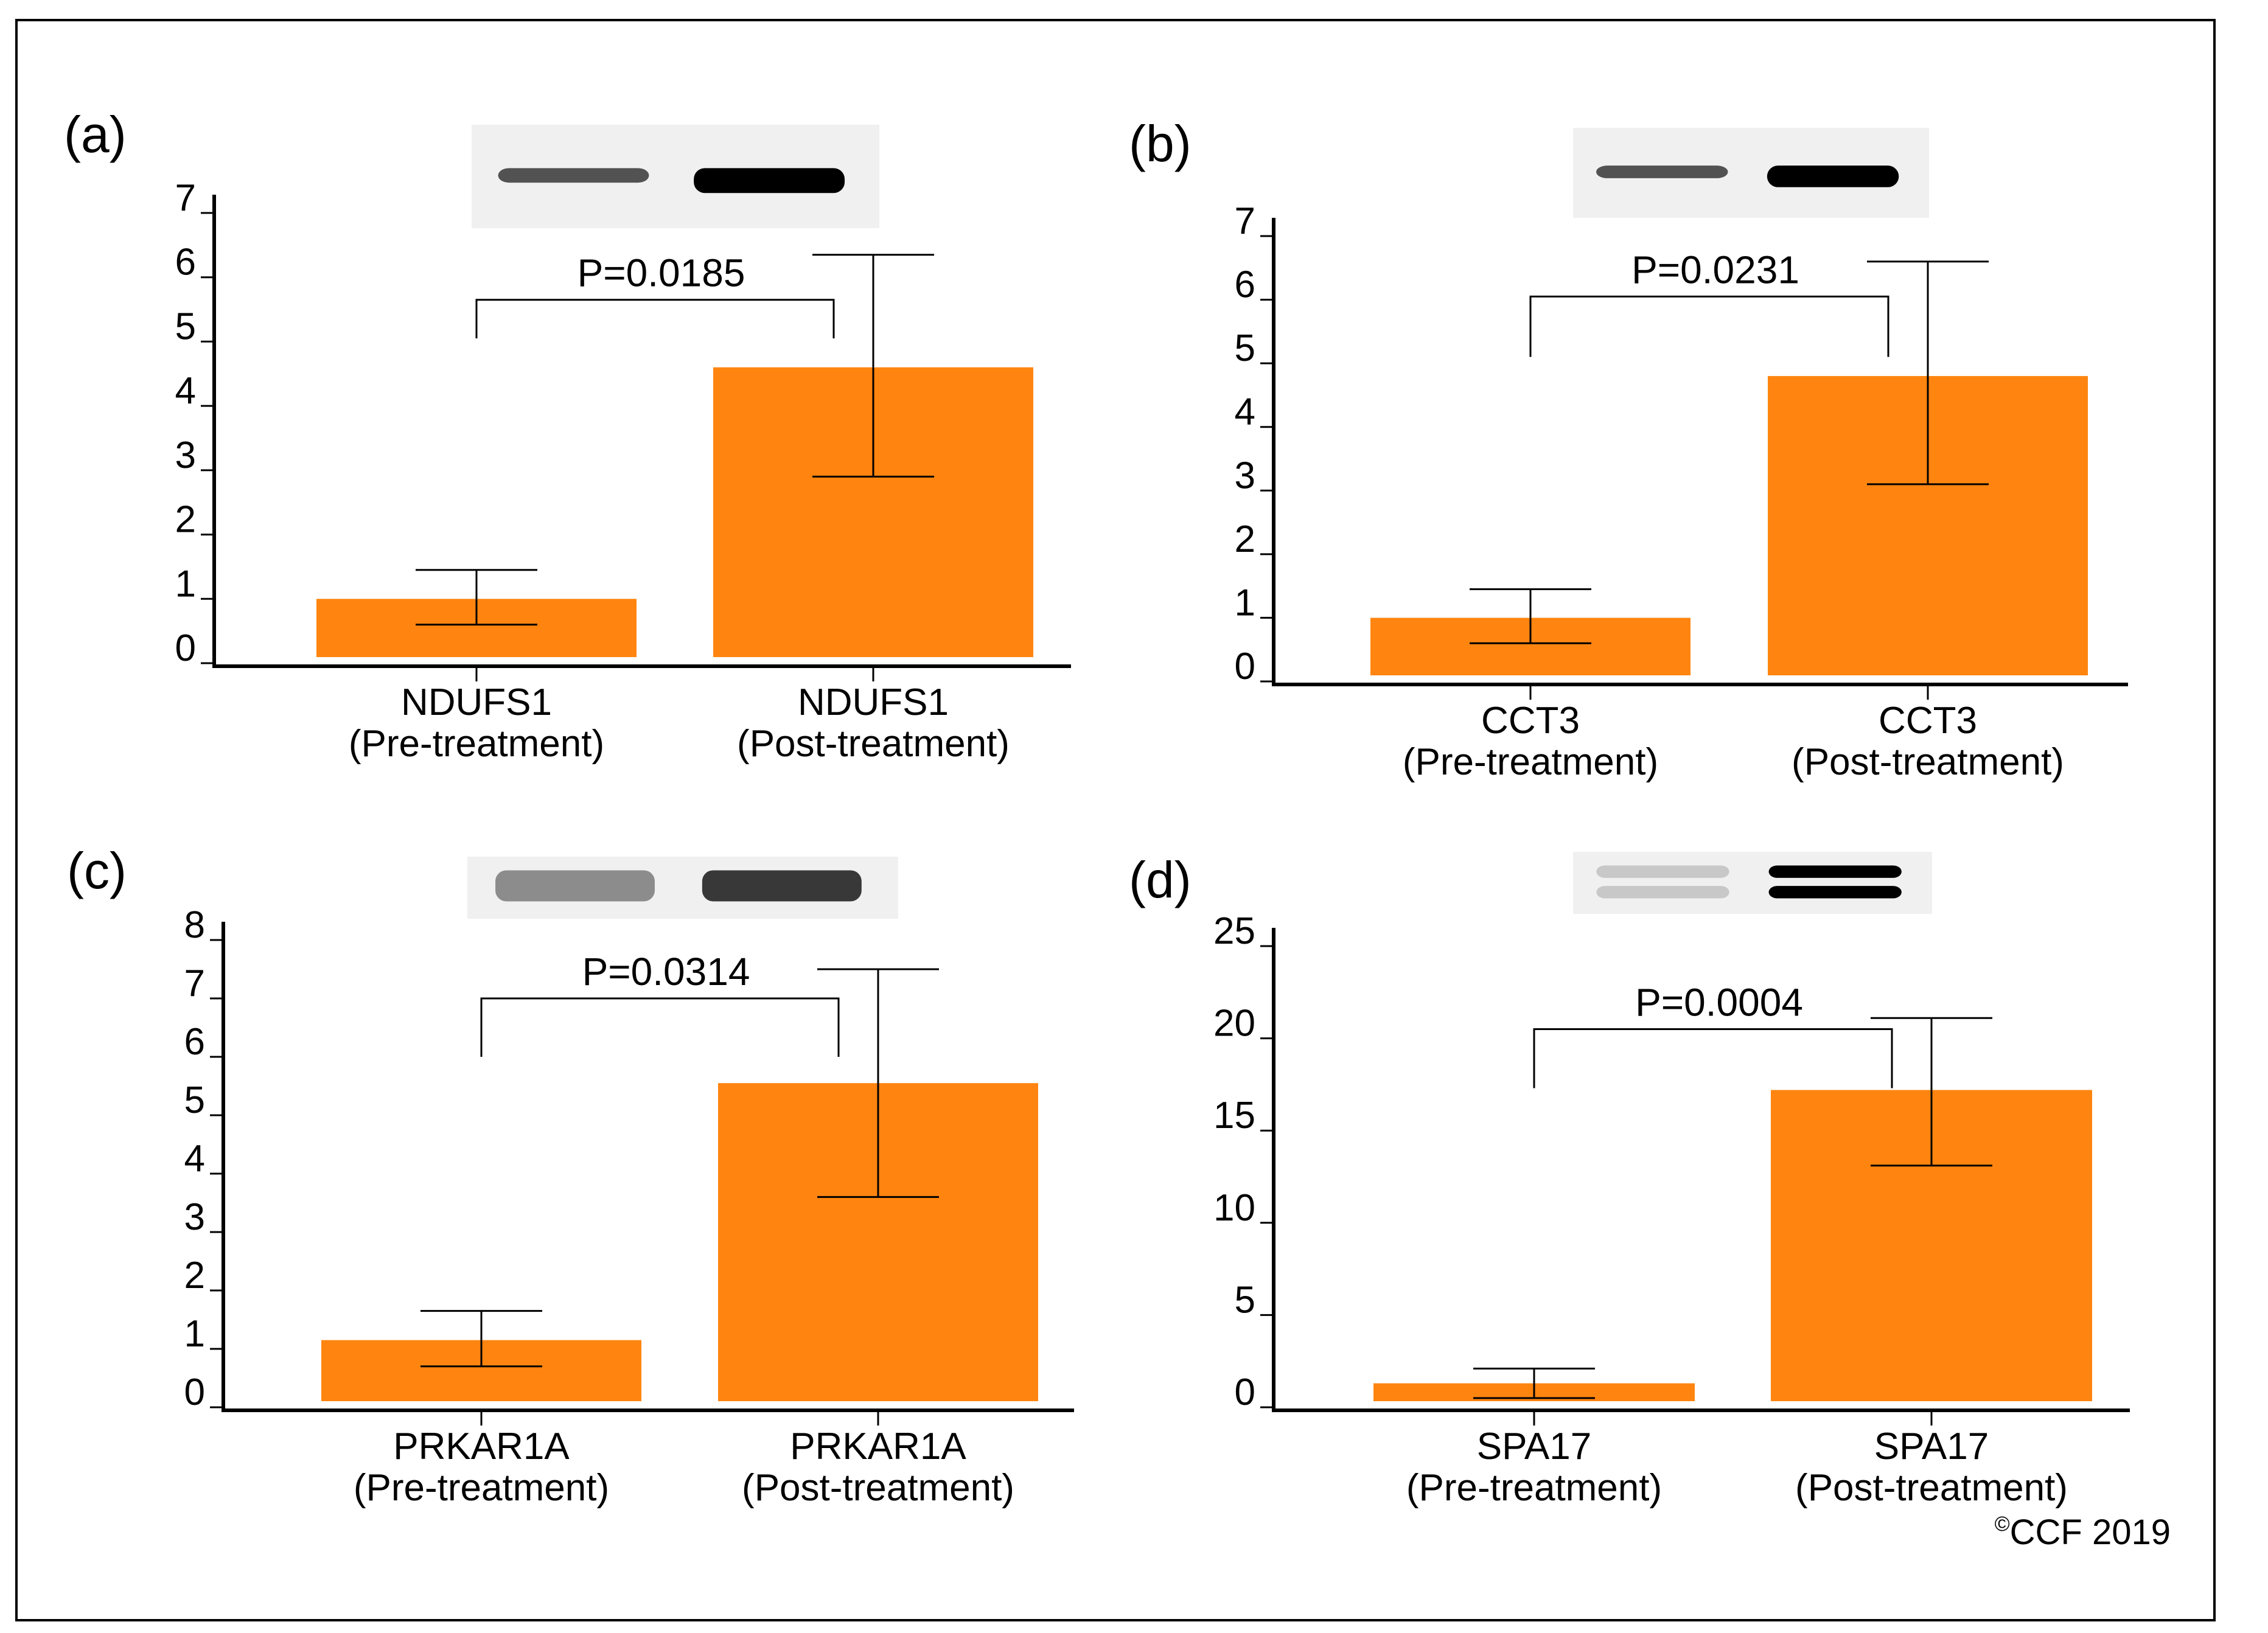  I want to click on y-tick-label: 8, so click(194, 925).